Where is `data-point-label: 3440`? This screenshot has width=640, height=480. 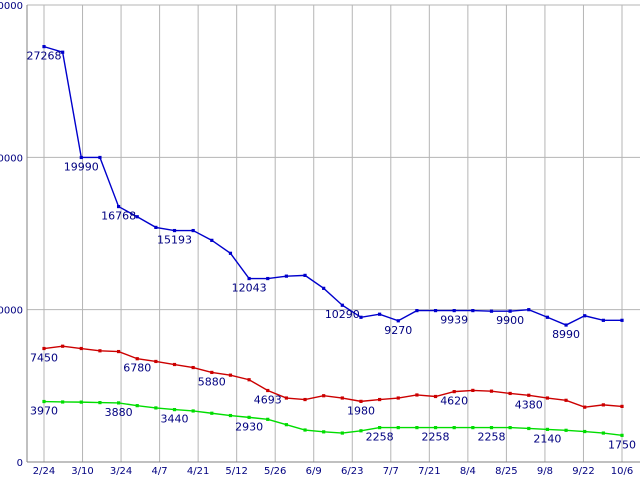 data-point-label: 3440 is located at coordinates (175, 419).